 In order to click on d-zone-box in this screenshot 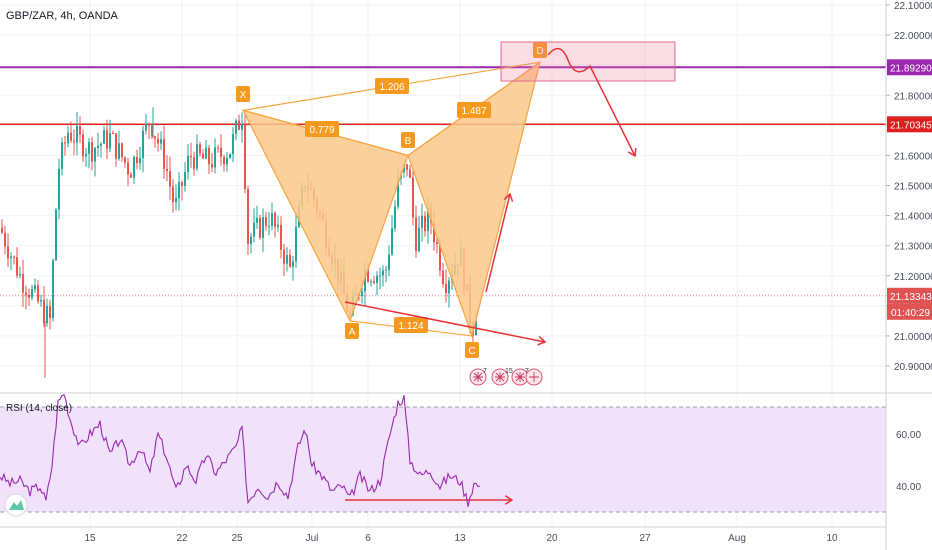, I will do `click(588, 61)`.